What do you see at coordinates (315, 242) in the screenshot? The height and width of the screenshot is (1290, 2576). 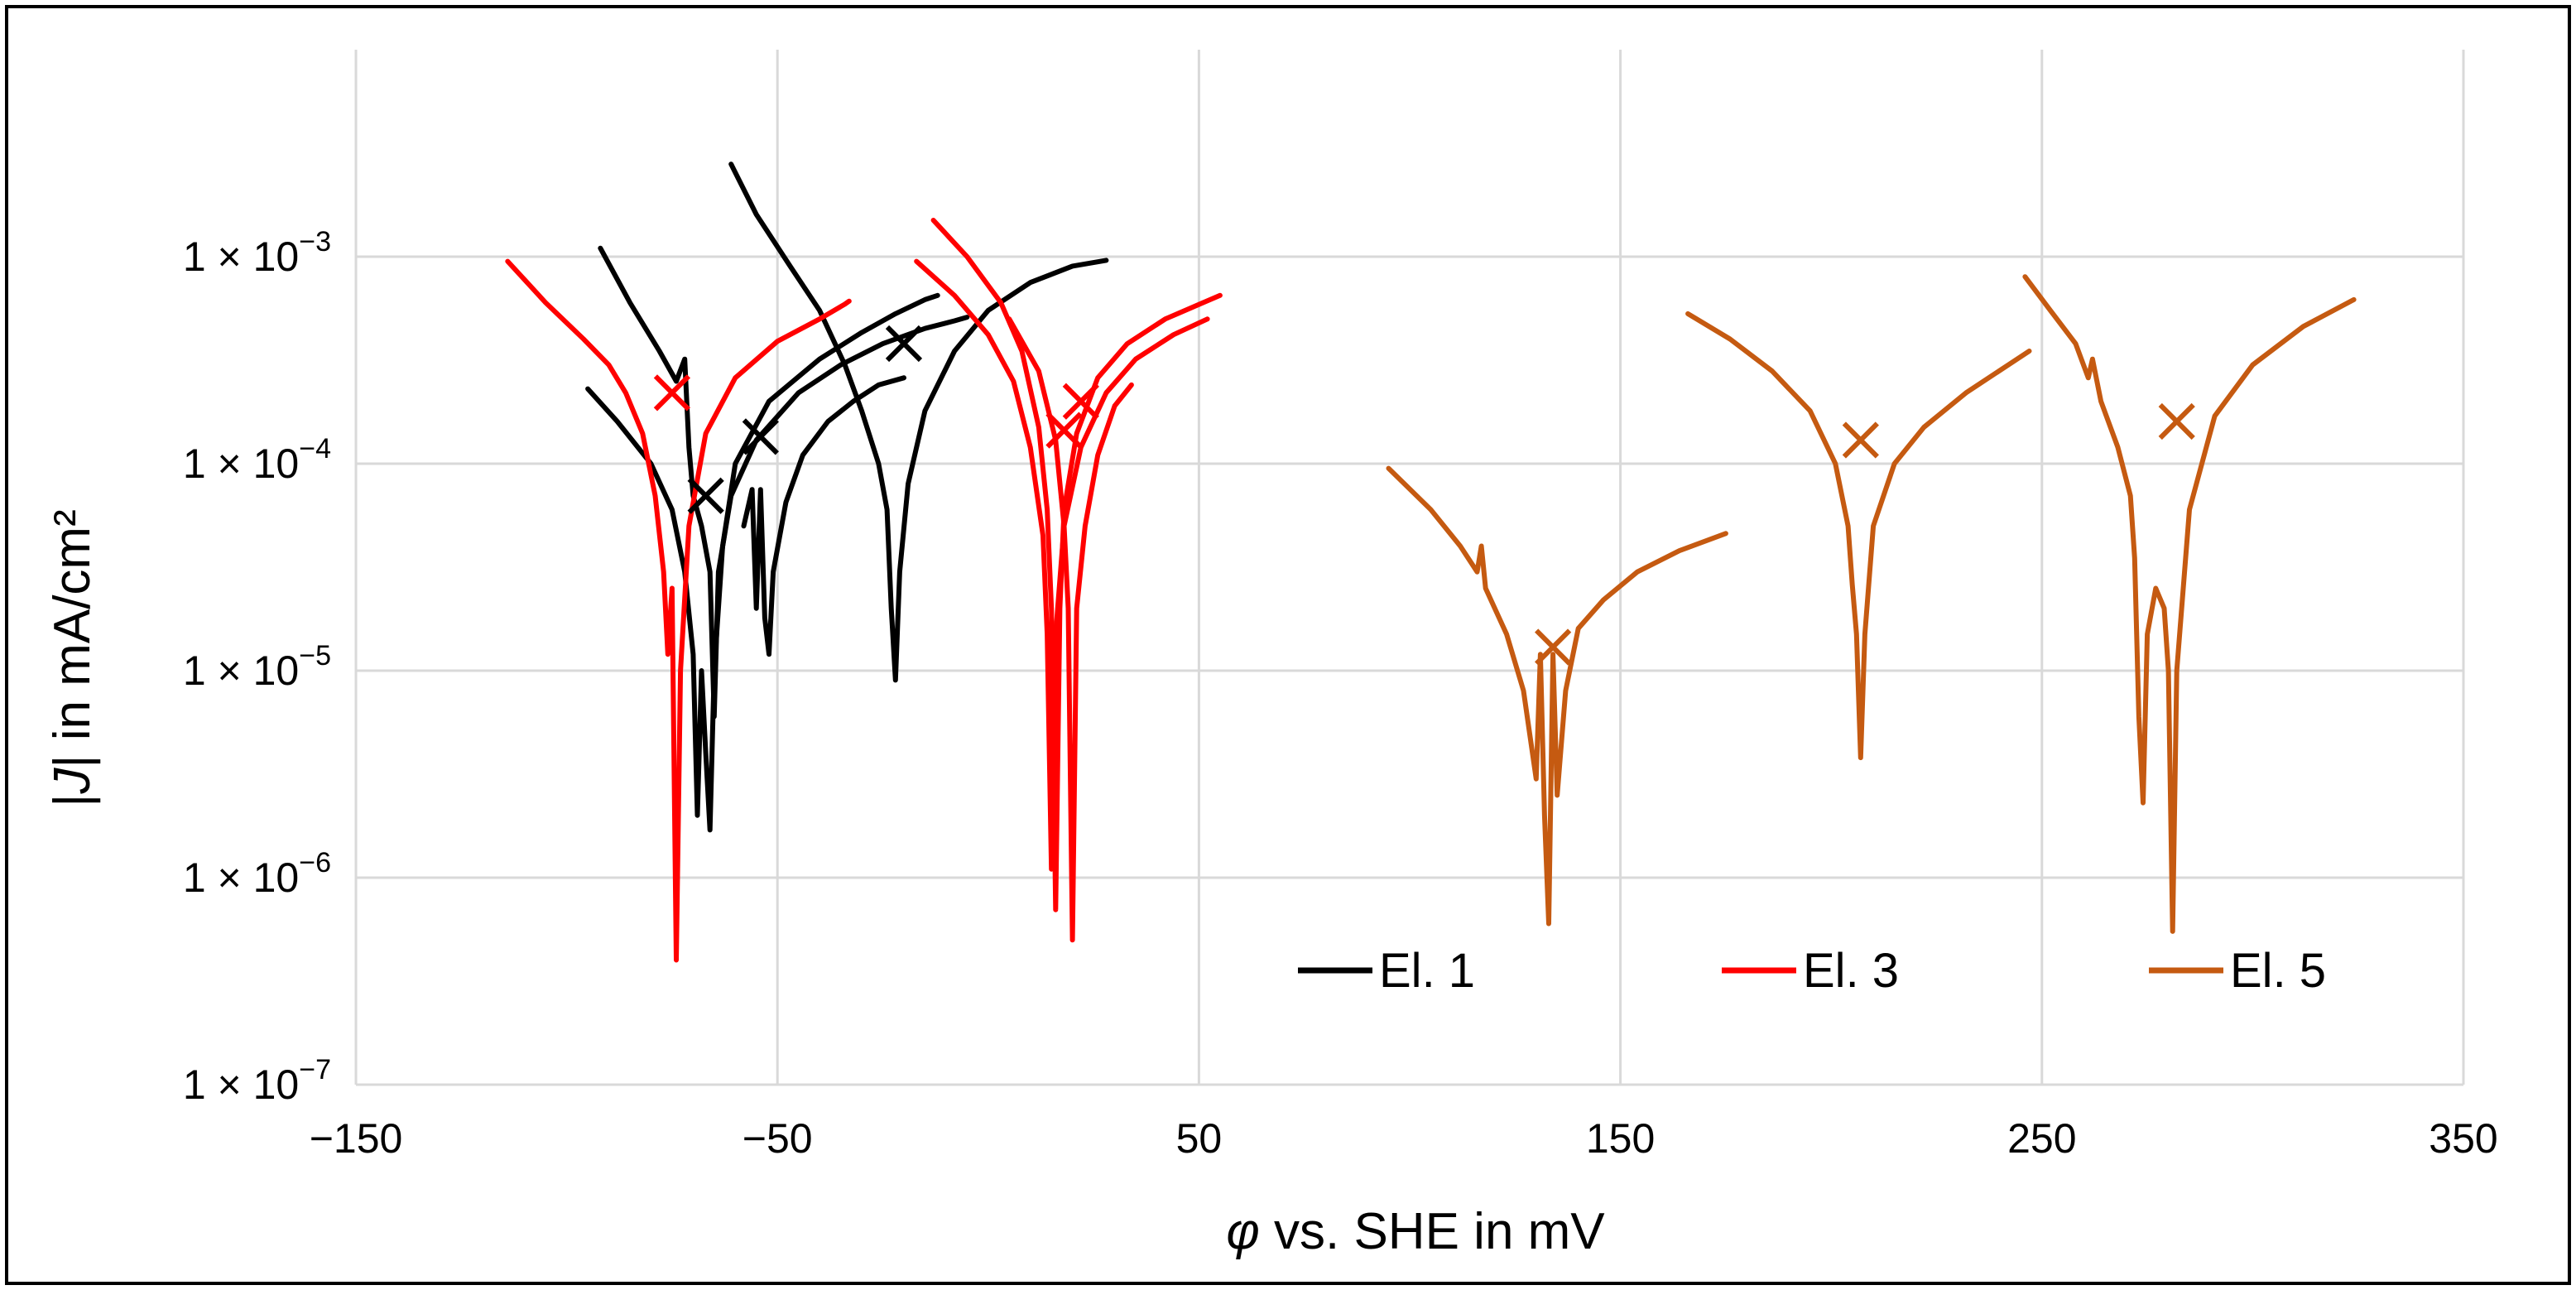 I see `y-tick-label-exponent: −3` at bounding box center [315, 242].